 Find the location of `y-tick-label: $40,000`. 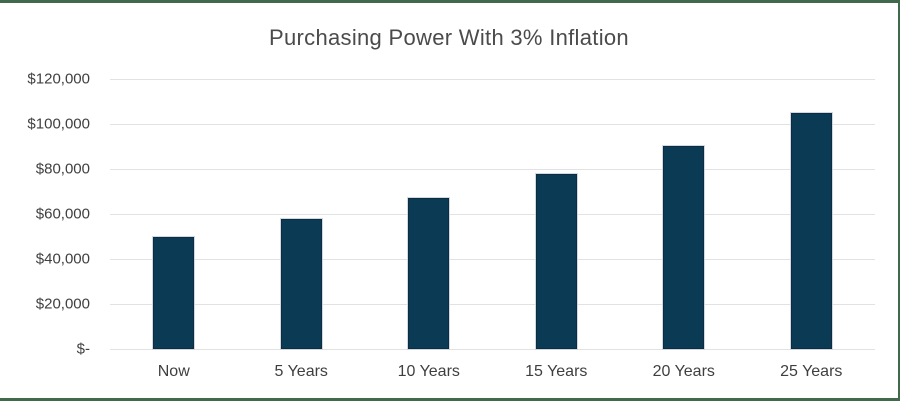

y-tick-label: $40,000 is located at coordinates (62, 259).